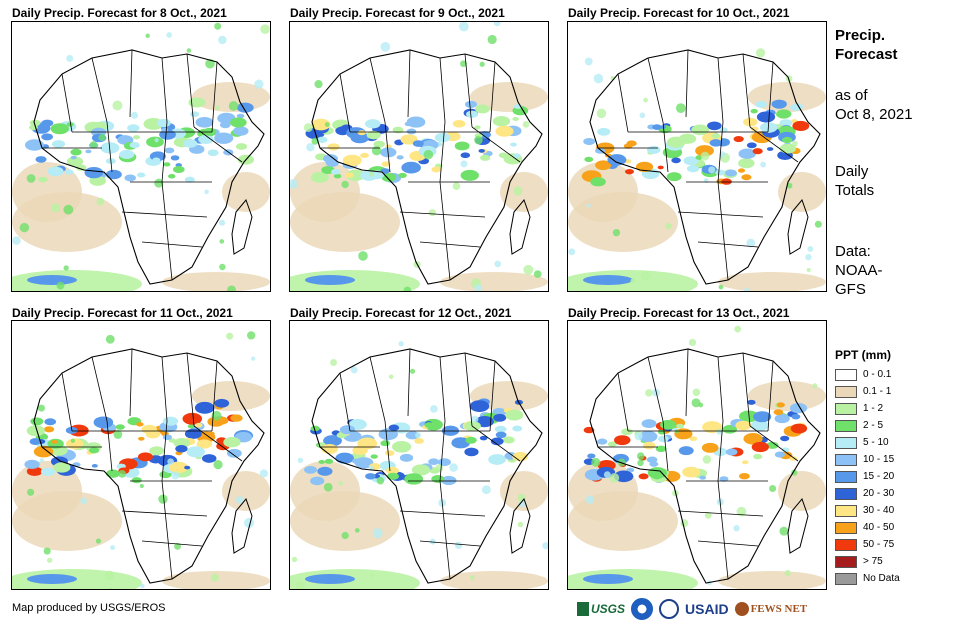  I want to click on totals-label: Daily Totals, so click(854, 181).